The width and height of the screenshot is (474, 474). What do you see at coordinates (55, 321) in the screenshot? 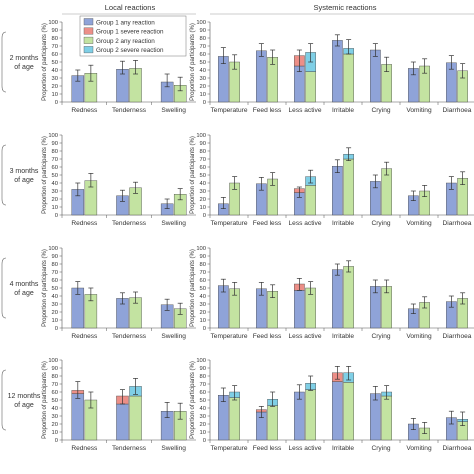
I see `local-y-tick-label: 10` at bounding box center [55, 321].